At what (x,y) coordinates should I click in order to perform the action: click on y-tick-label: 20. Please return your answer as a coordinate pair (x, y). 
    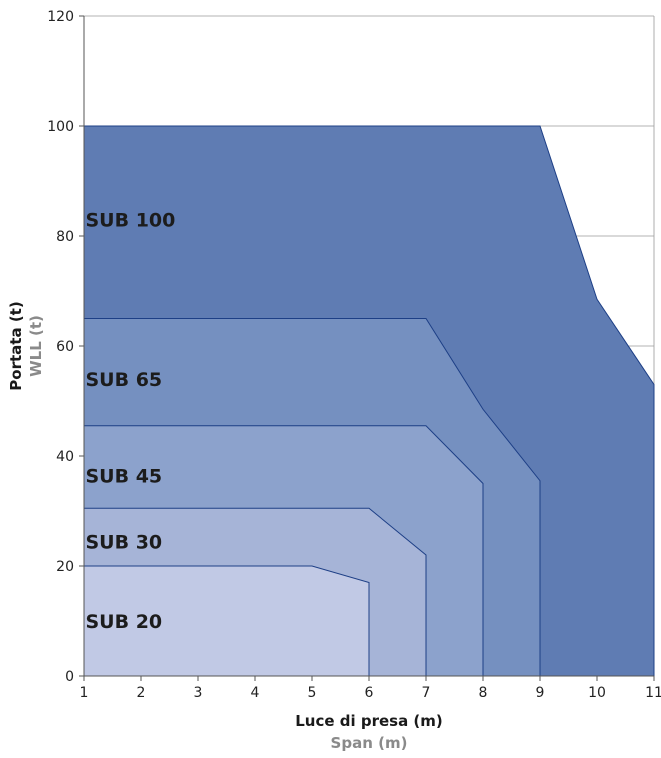
    Looking at the image, I should click on (65, 567).